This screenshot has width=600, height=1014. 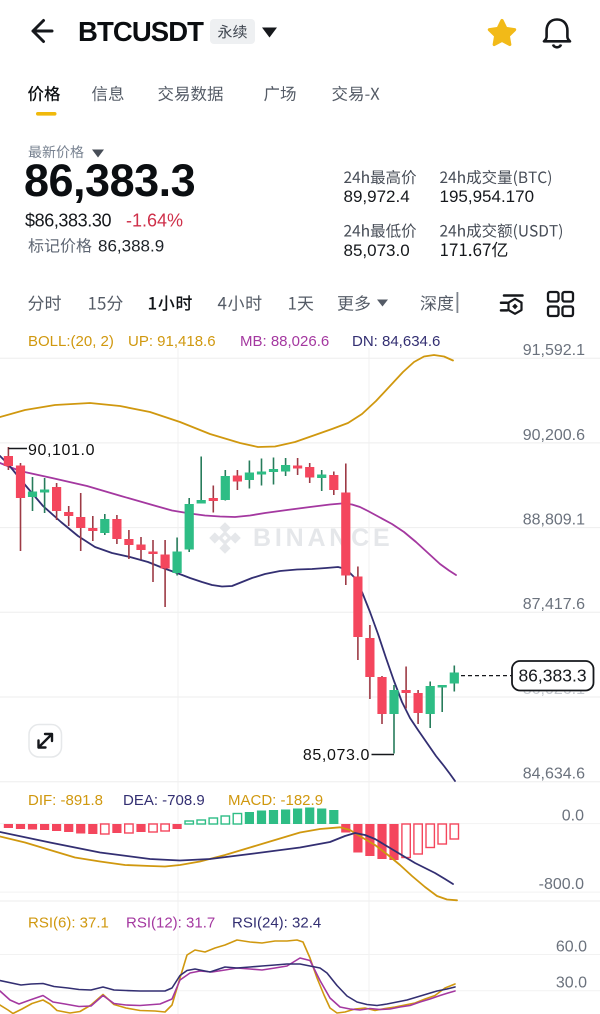 What do you see at coordinates (561, 884) in the screenshot?
I see `svg-text: -800.0` at bounding box center [561, 884].